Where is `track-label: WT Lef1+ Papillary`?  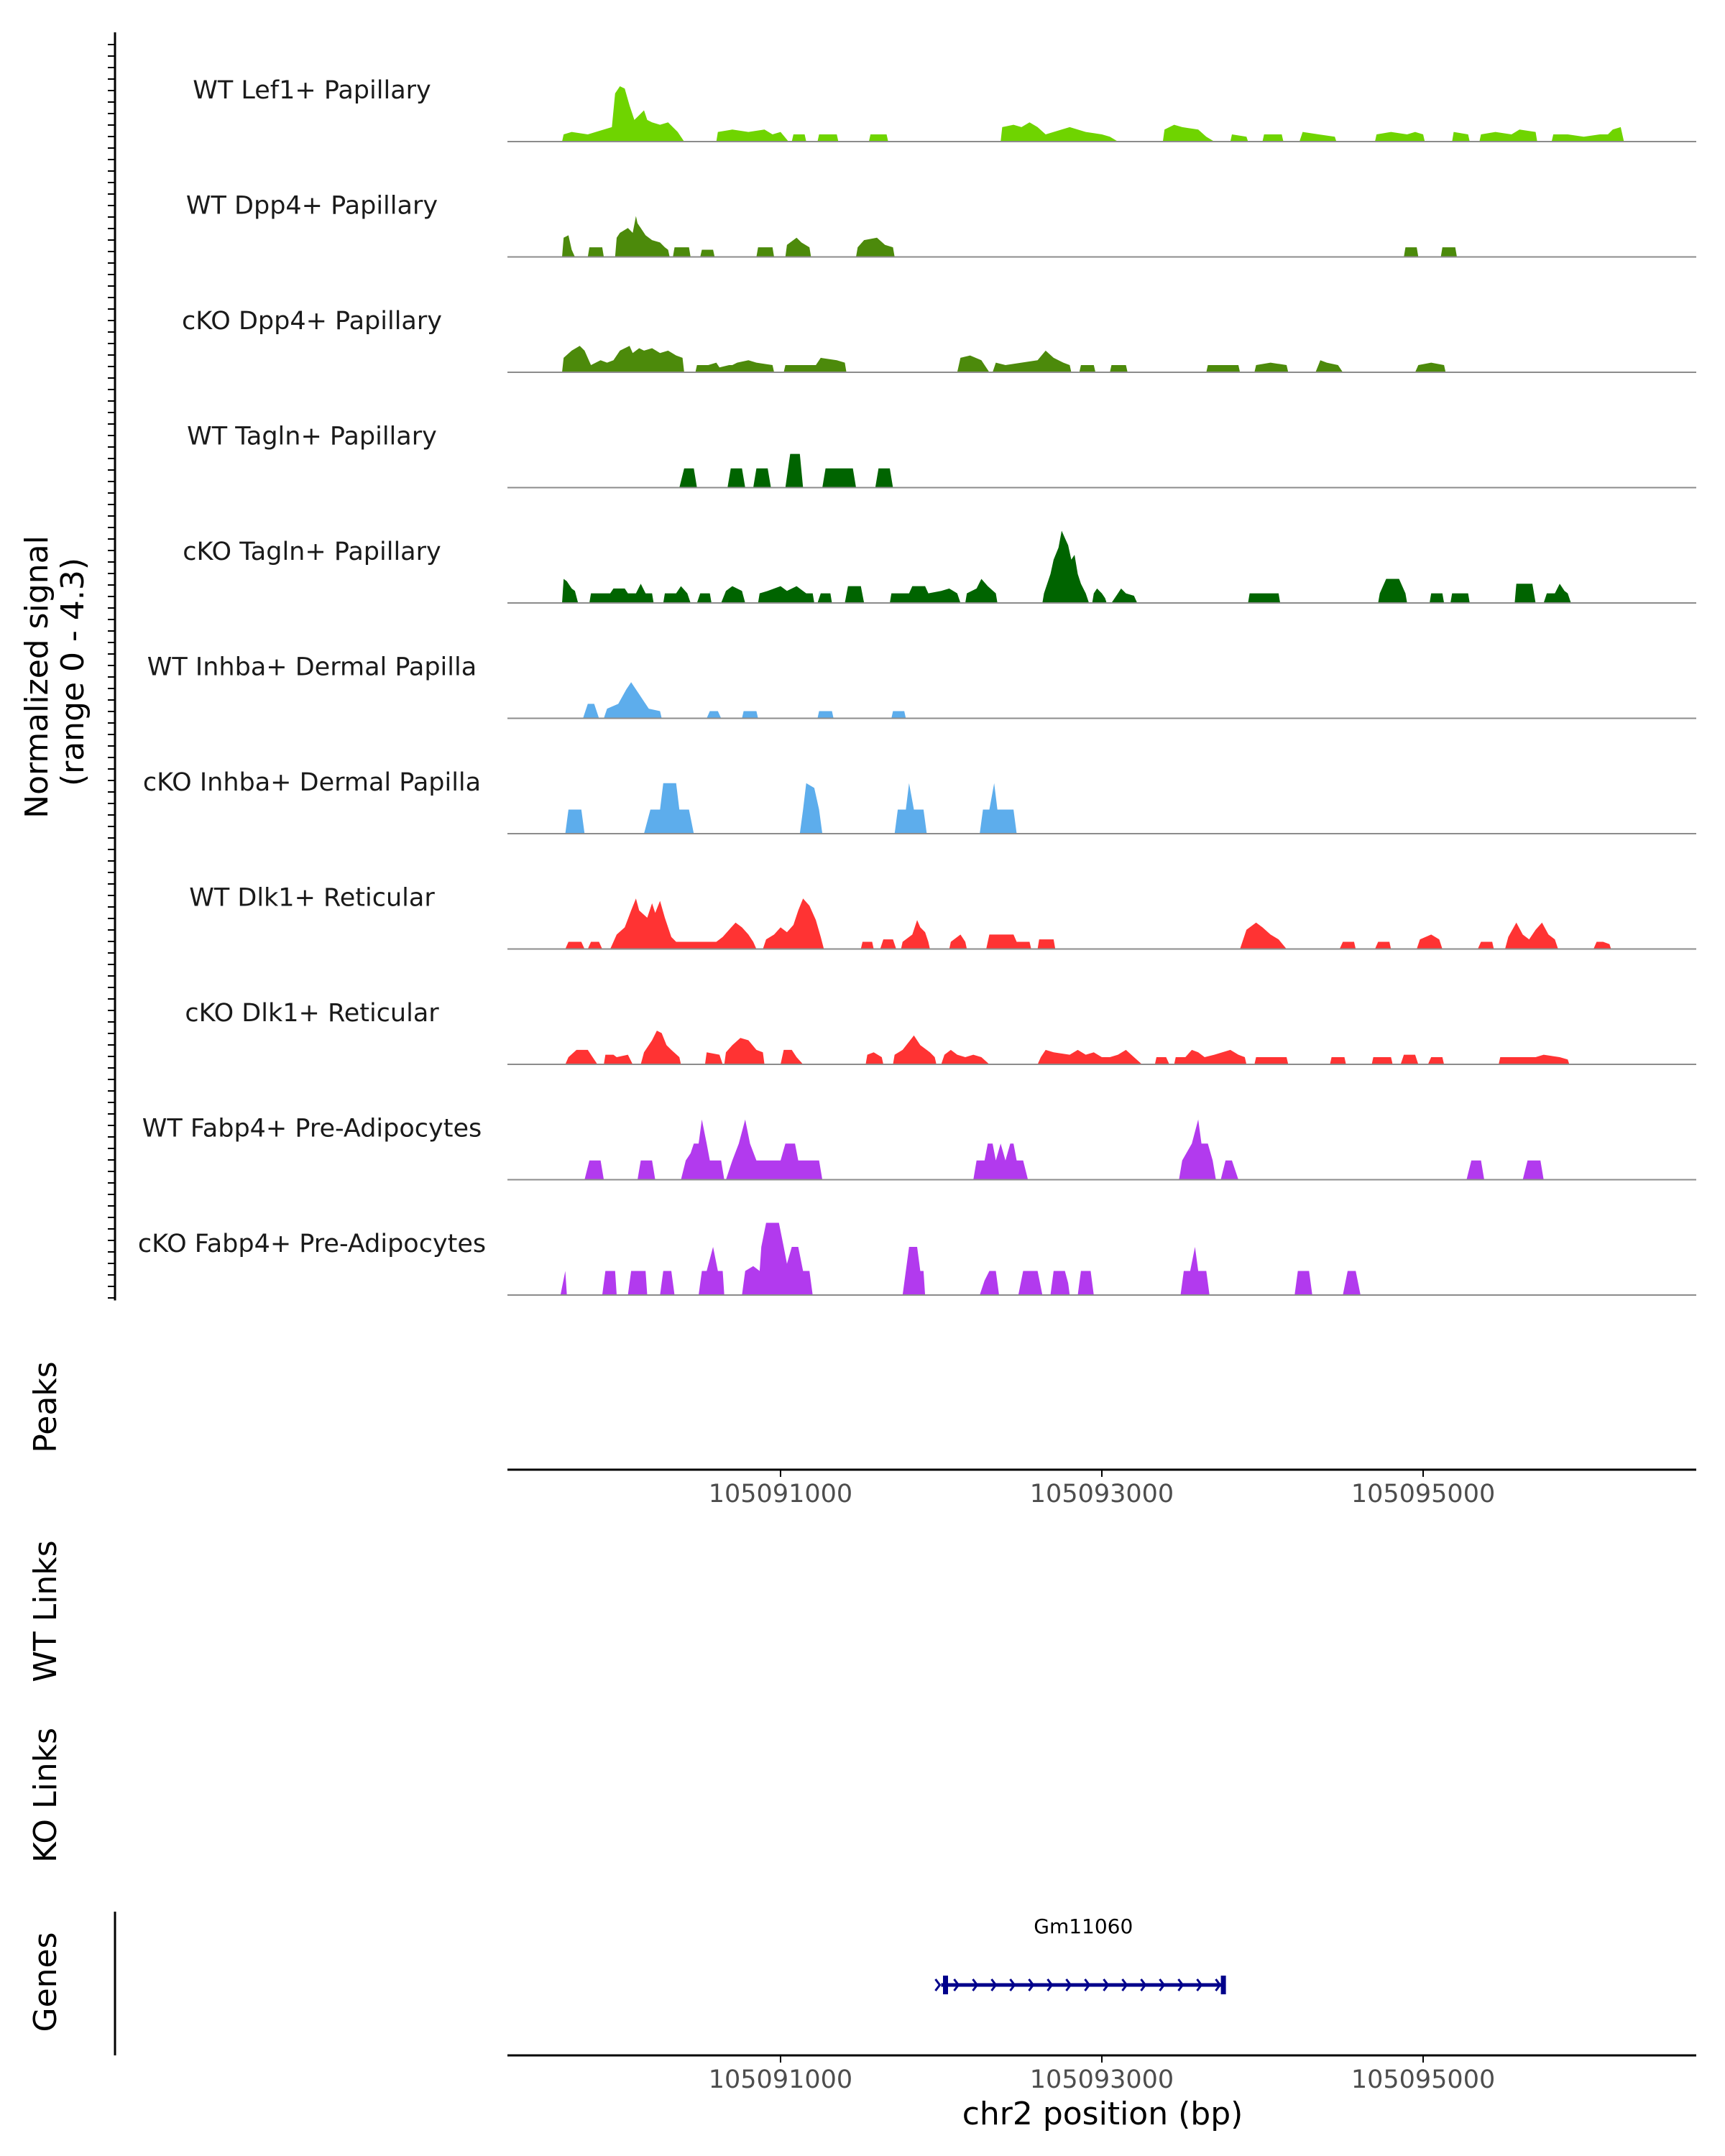 track-label: WT Lef1+ Papillary is located at coordinates (312, 91).